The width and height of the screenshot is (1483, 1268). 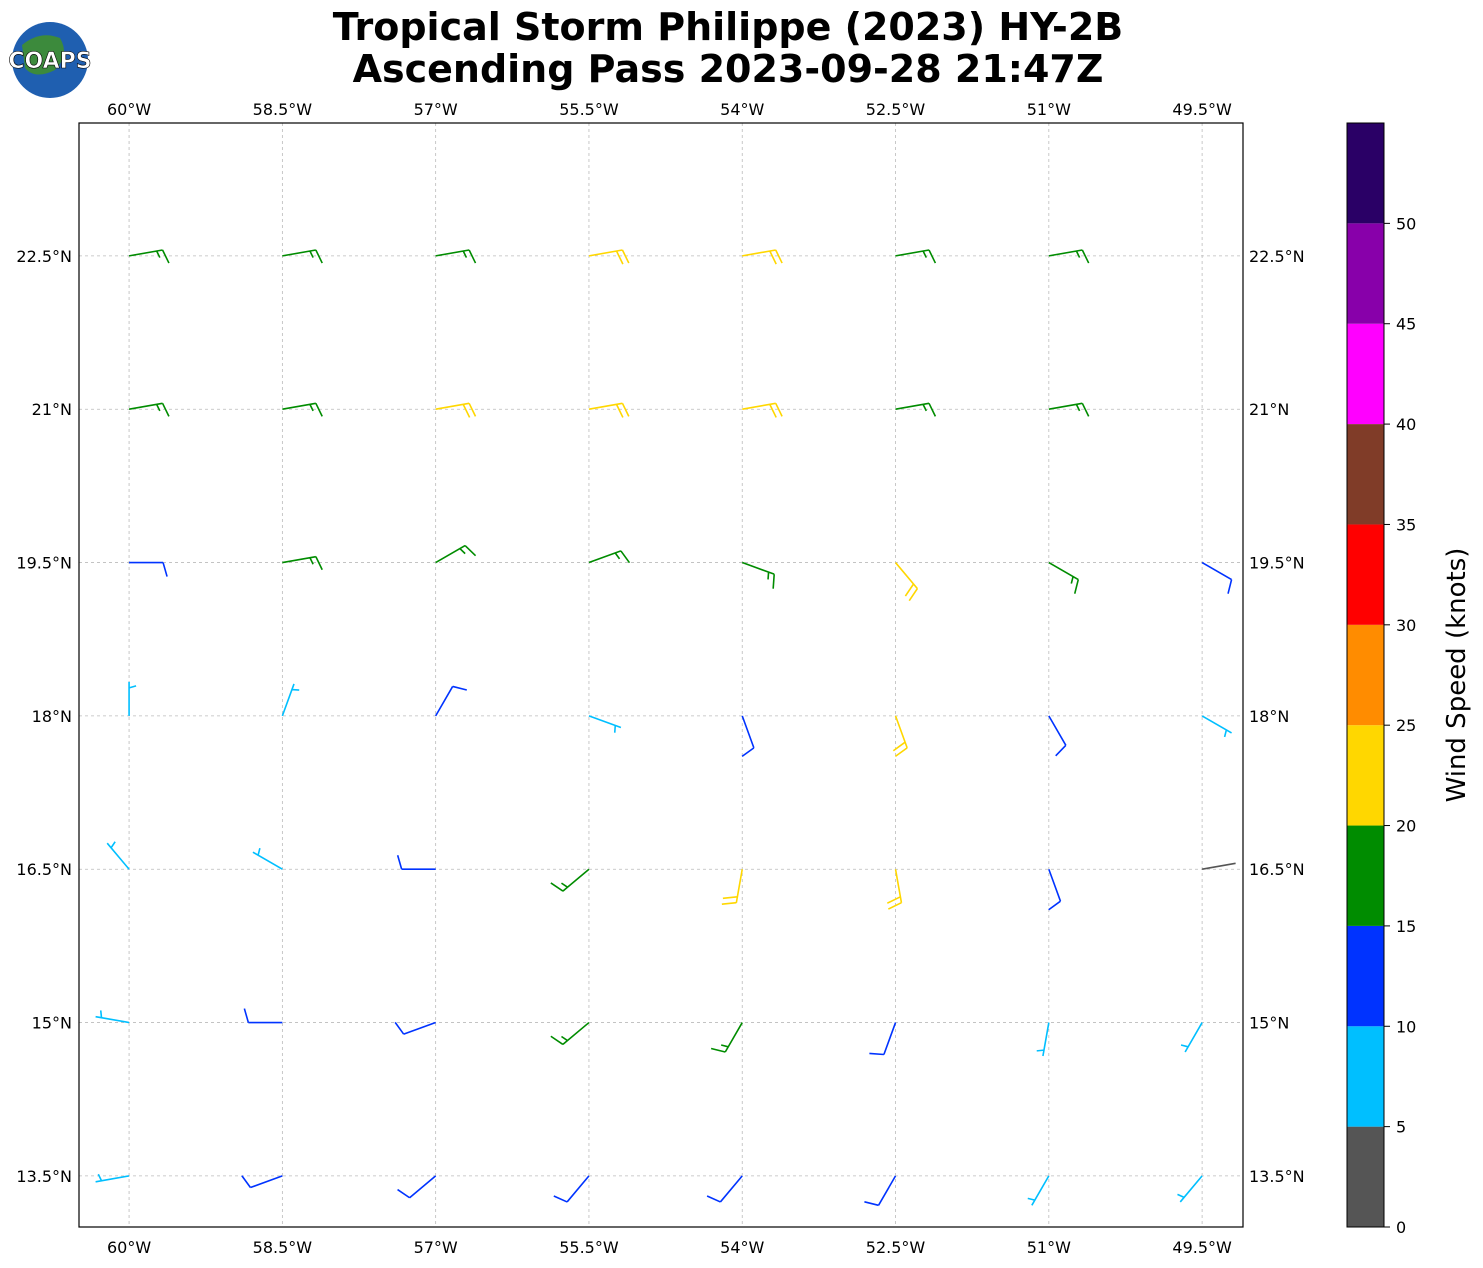 What do you see at coordinates (589, 1247) in the screenshot?
I see `x-tick-label: 55.5°W` at bounding box center [589, 1247].